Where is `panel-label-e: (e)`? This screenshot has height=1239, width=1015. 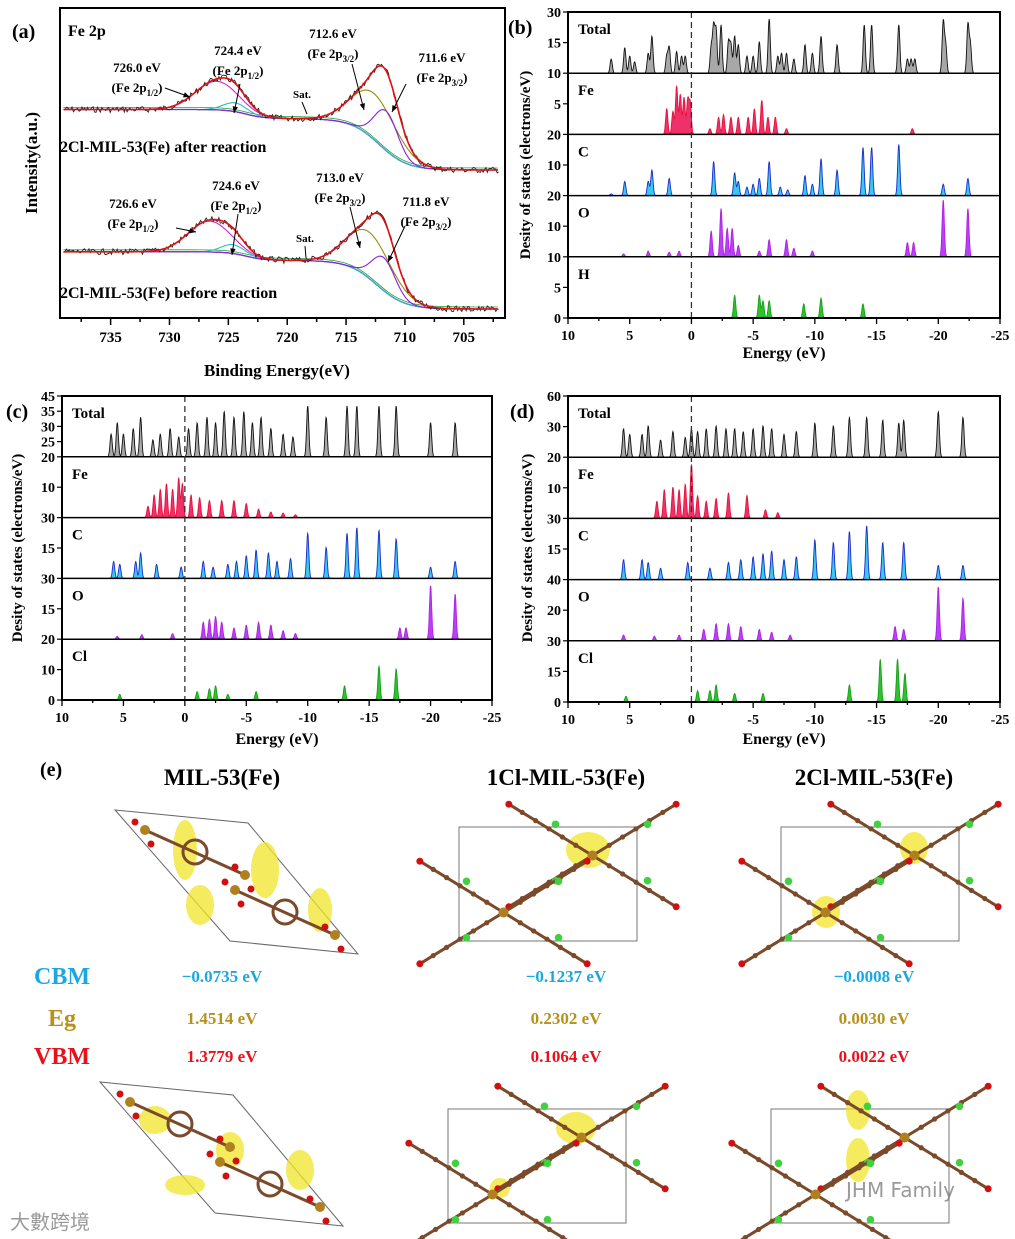
panel-label-e: (e) is located at coordinates (51, 770).